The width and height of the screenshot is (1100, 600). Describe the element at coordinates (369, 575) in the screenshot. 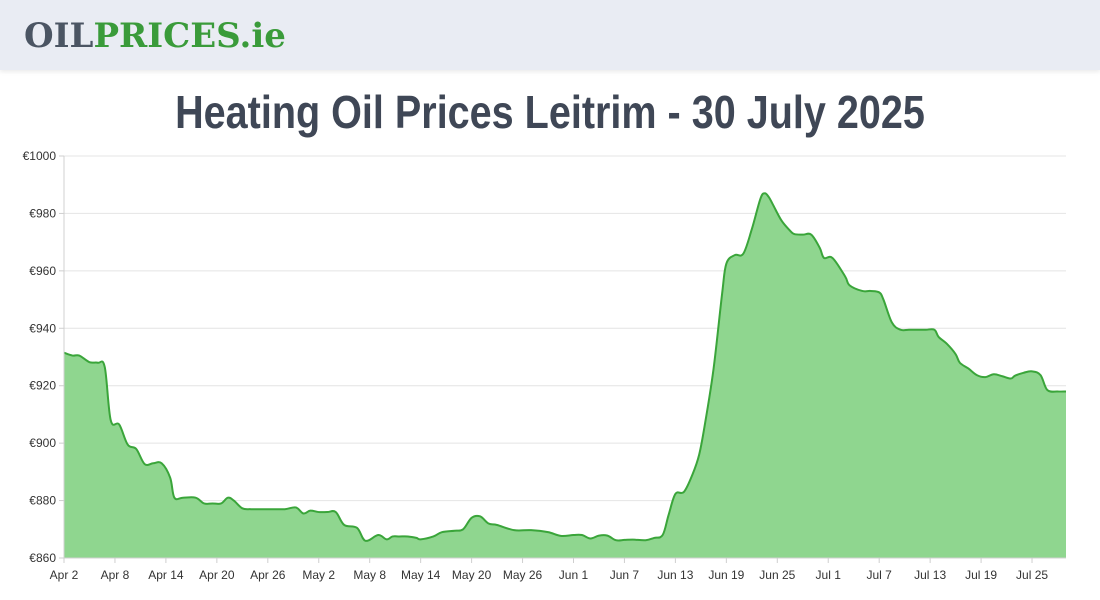

I see `x-tick-label: May 8` at that location.